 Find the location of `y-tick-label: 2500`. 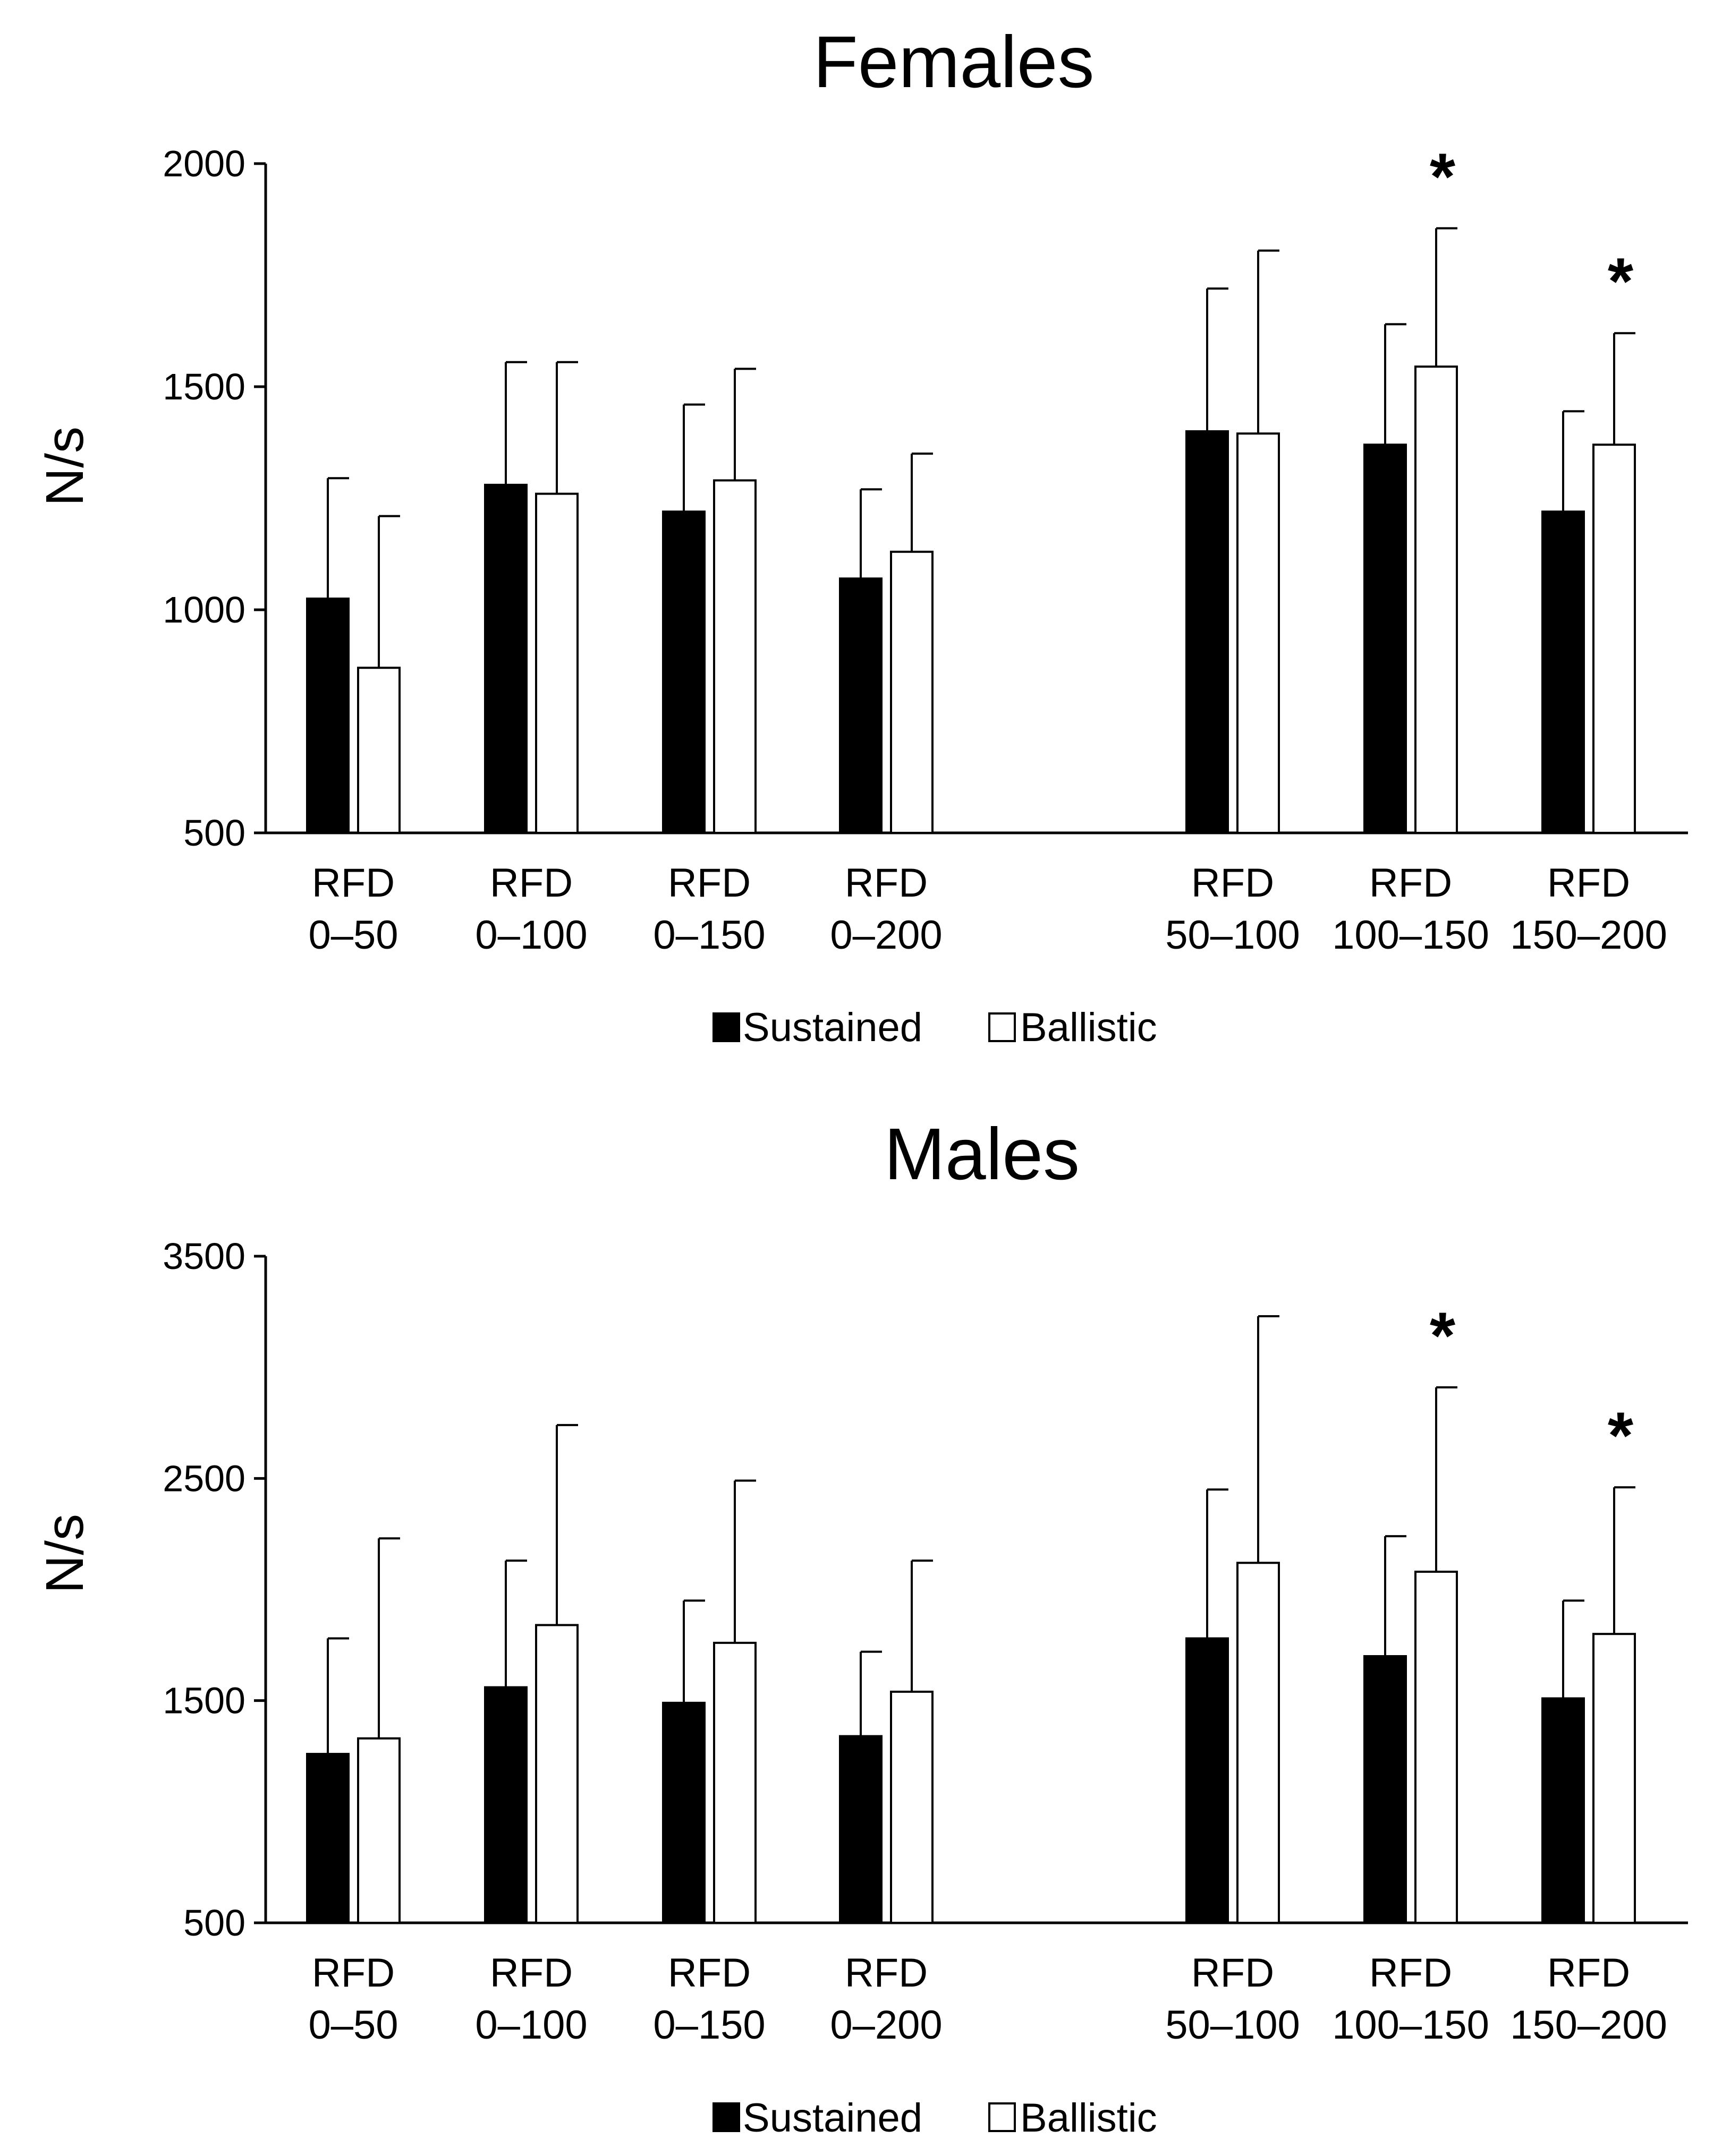

y-tick-label: 2500 is located at coordinates (204, 1478).